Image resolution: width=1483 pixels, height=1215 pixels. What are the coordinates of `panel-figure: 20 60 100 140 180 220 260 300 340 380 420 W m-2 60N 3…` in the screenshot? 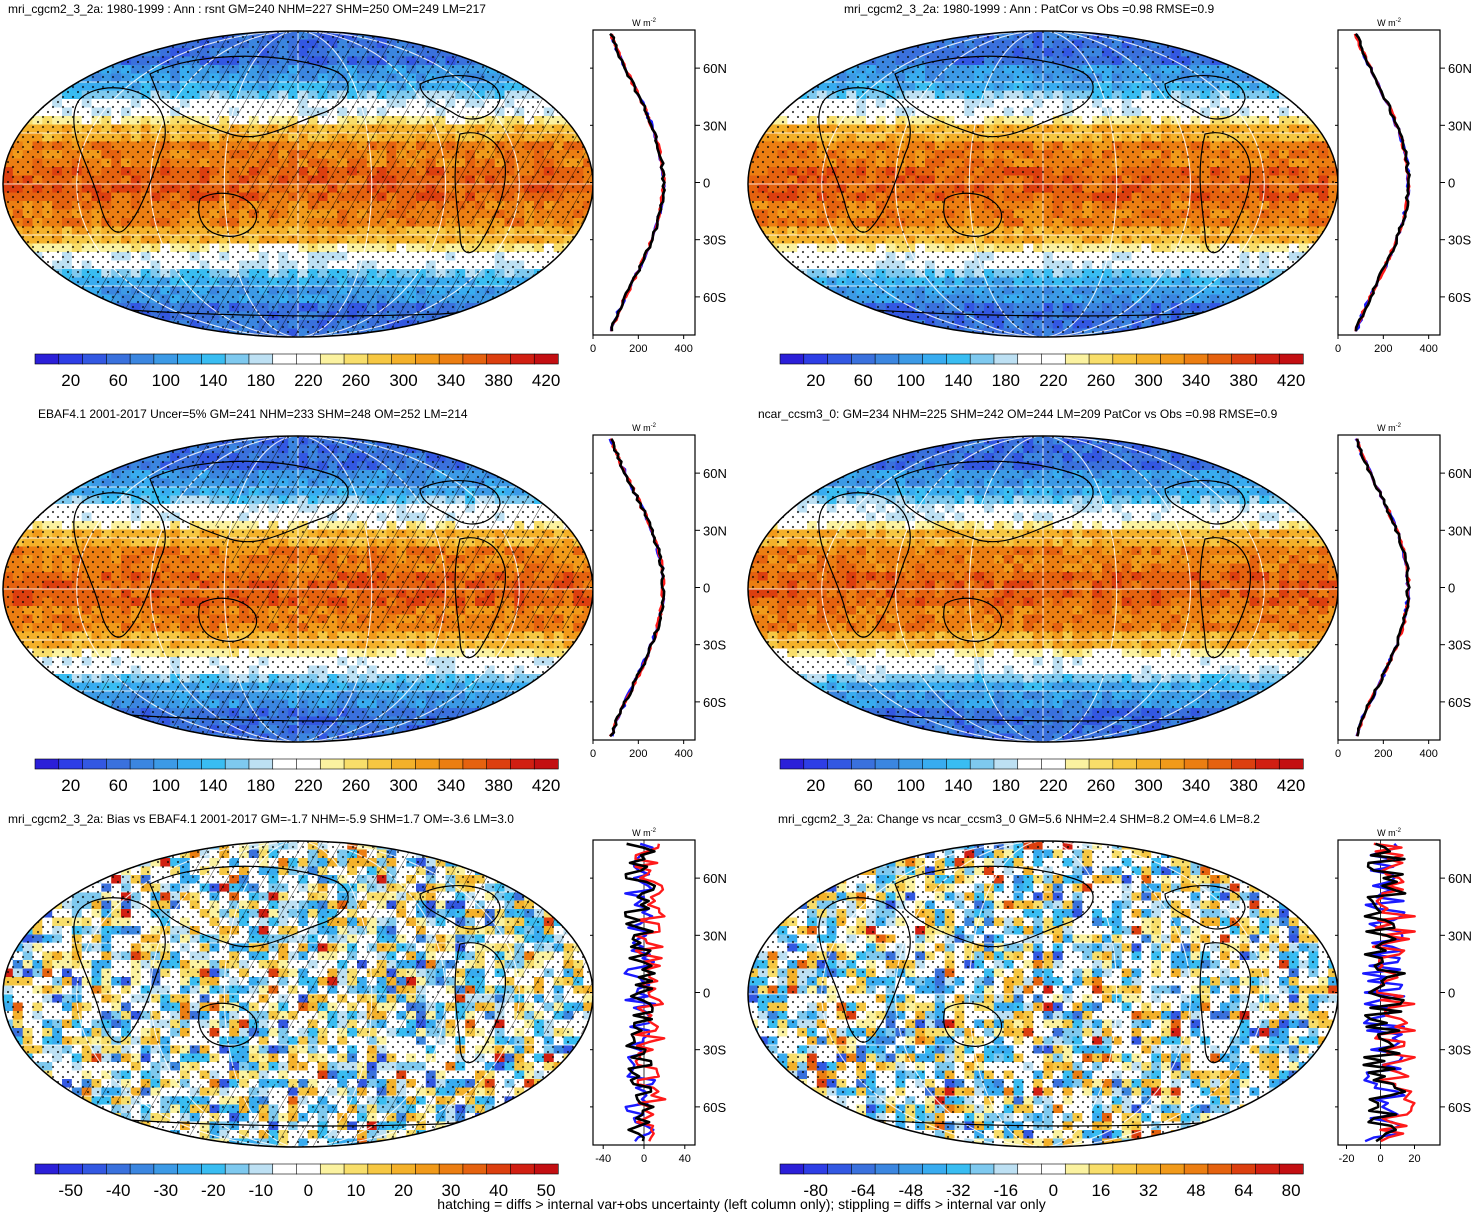 It's located at (364, 204).